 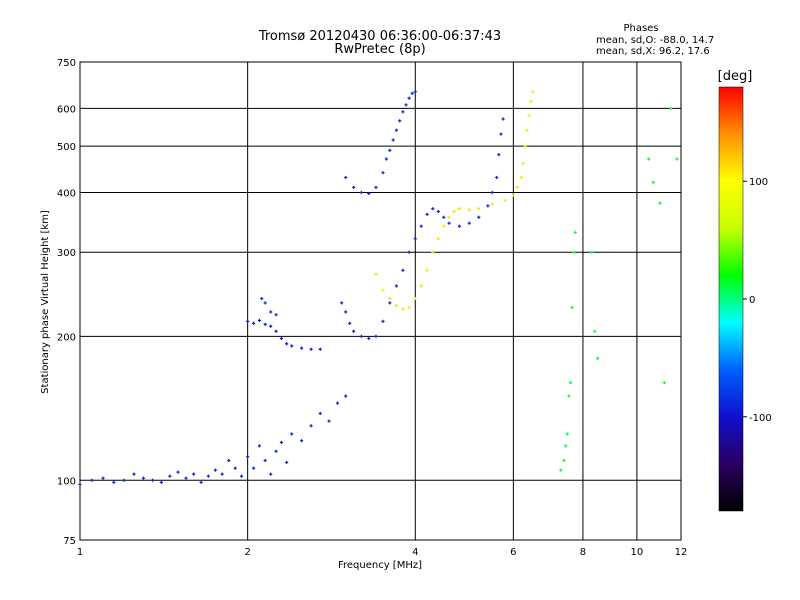 What do you see at coordinates (757, 300) in the screenshot?
I see `colorbar-ticks: 100 0 -100` at bounding box center [757, 300].